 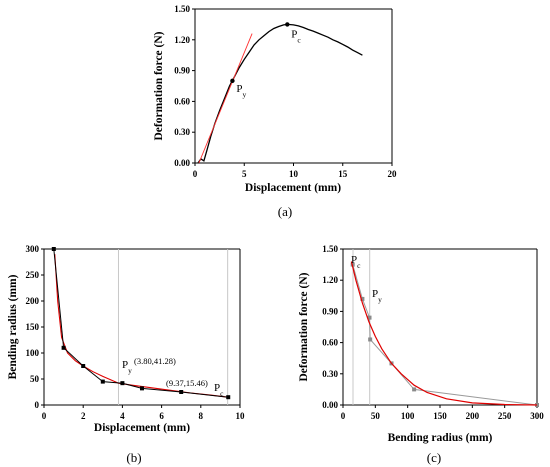 I want to click on chart-a-y-tick-label: 1.20, so click(x=182, y=40).